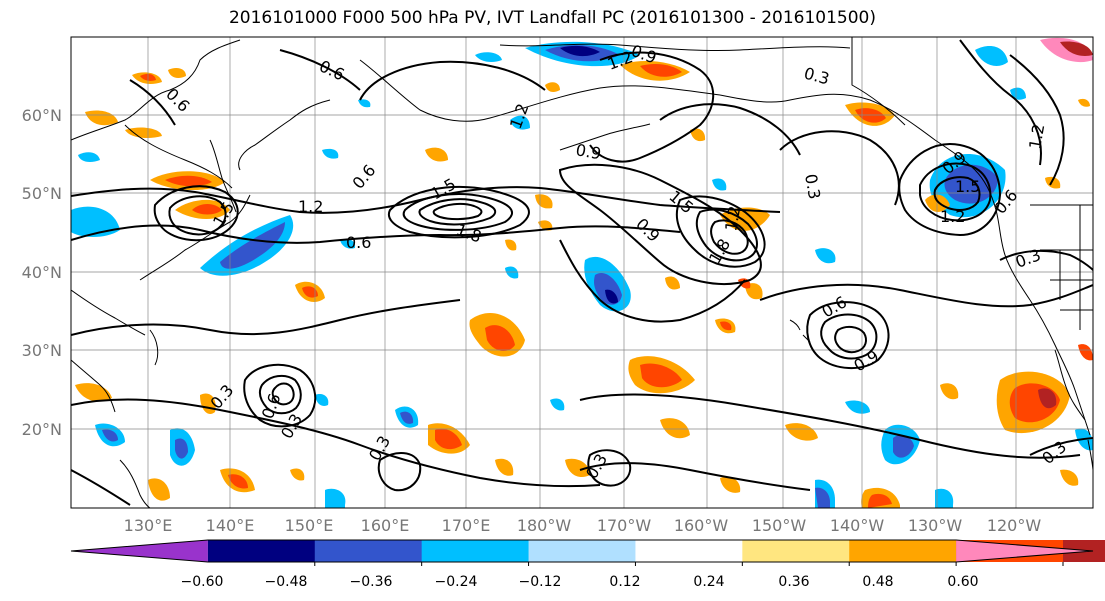 The image size is (1105, 601). What do you see at coordinates (847, 132) in the screenshot?
I see `coastline-alaska` at bounding box center [847, 132].